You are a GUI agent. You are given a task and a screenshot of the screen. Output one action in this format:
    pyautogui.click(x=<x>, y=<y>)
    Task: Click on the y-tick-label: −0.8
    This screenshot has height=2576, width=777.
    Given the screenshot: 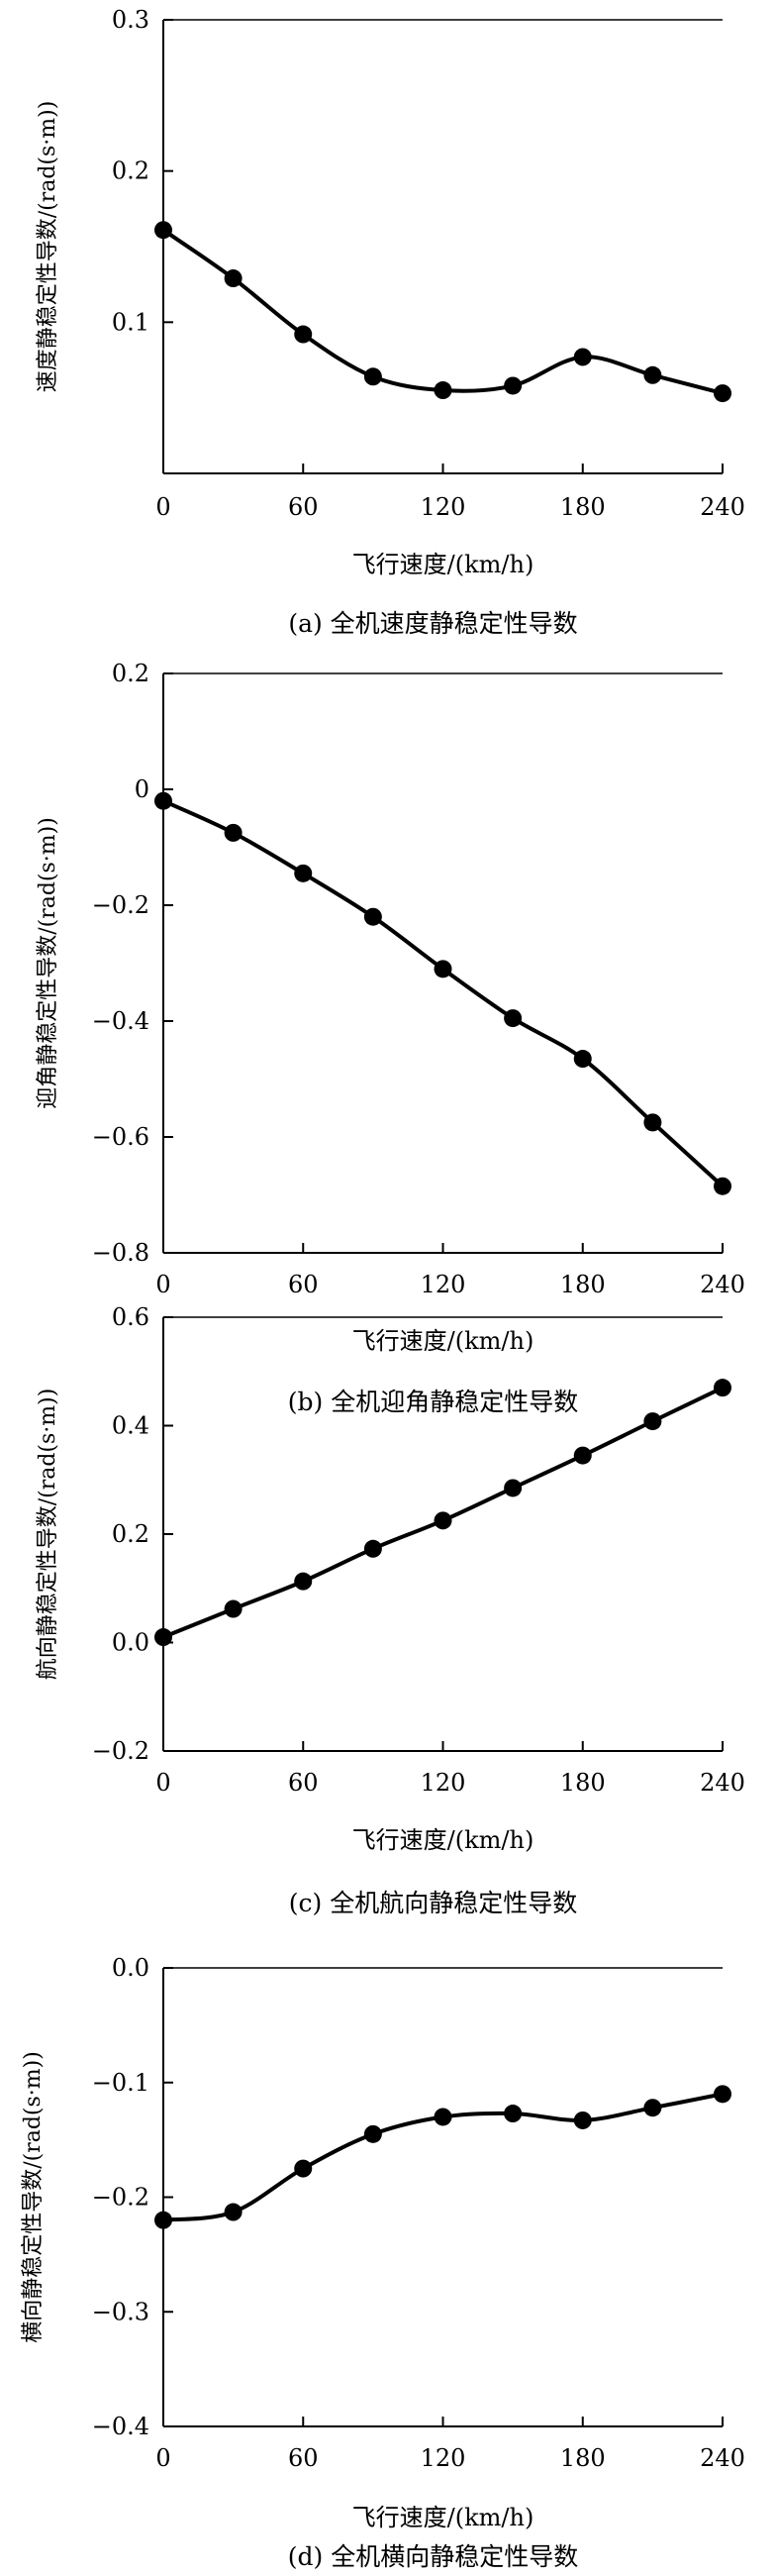 What is the action you would take?
    pyautogui.click(x=121, y=1253)
    